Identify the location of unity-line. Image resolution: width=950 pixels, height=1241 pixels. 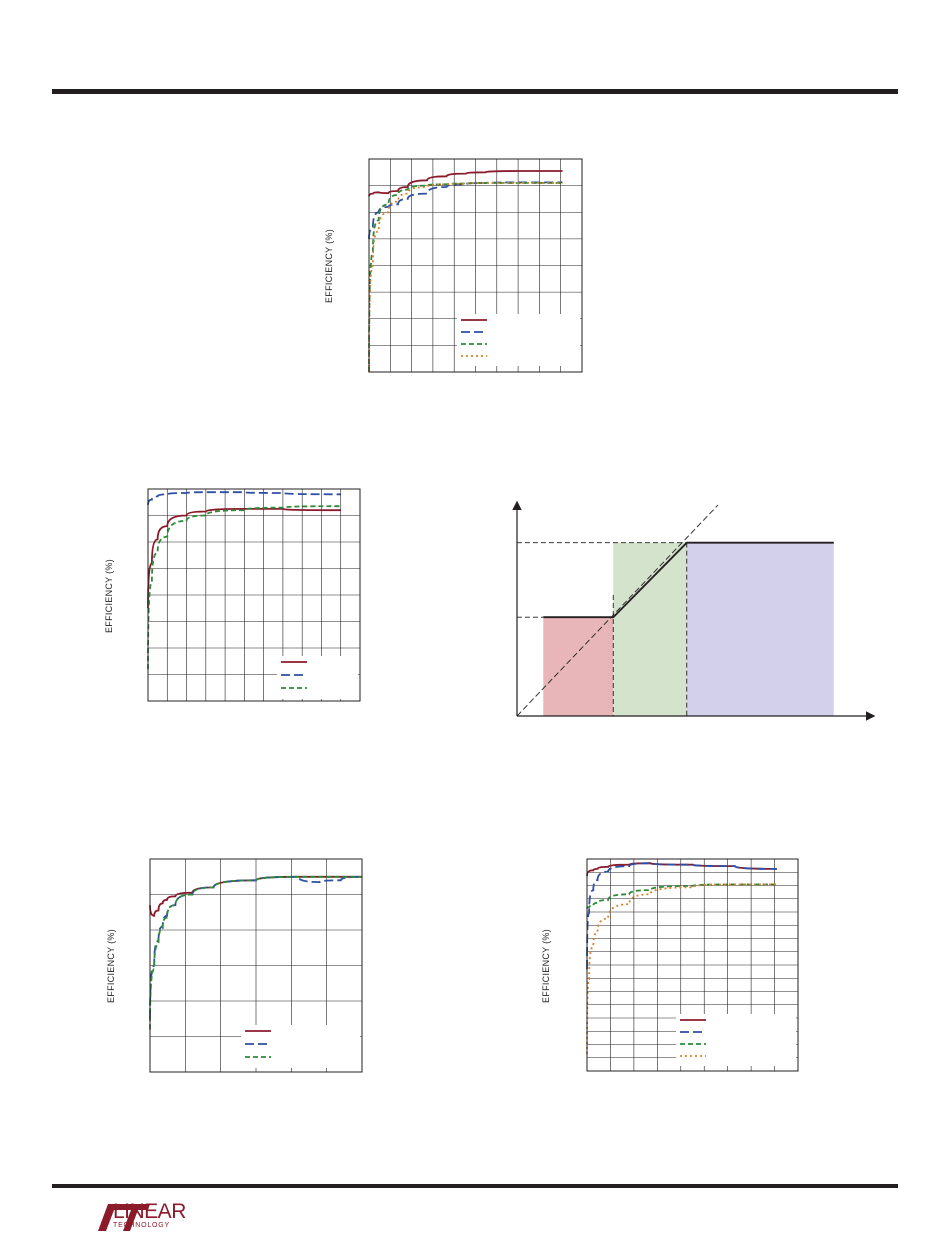
(617, 610).